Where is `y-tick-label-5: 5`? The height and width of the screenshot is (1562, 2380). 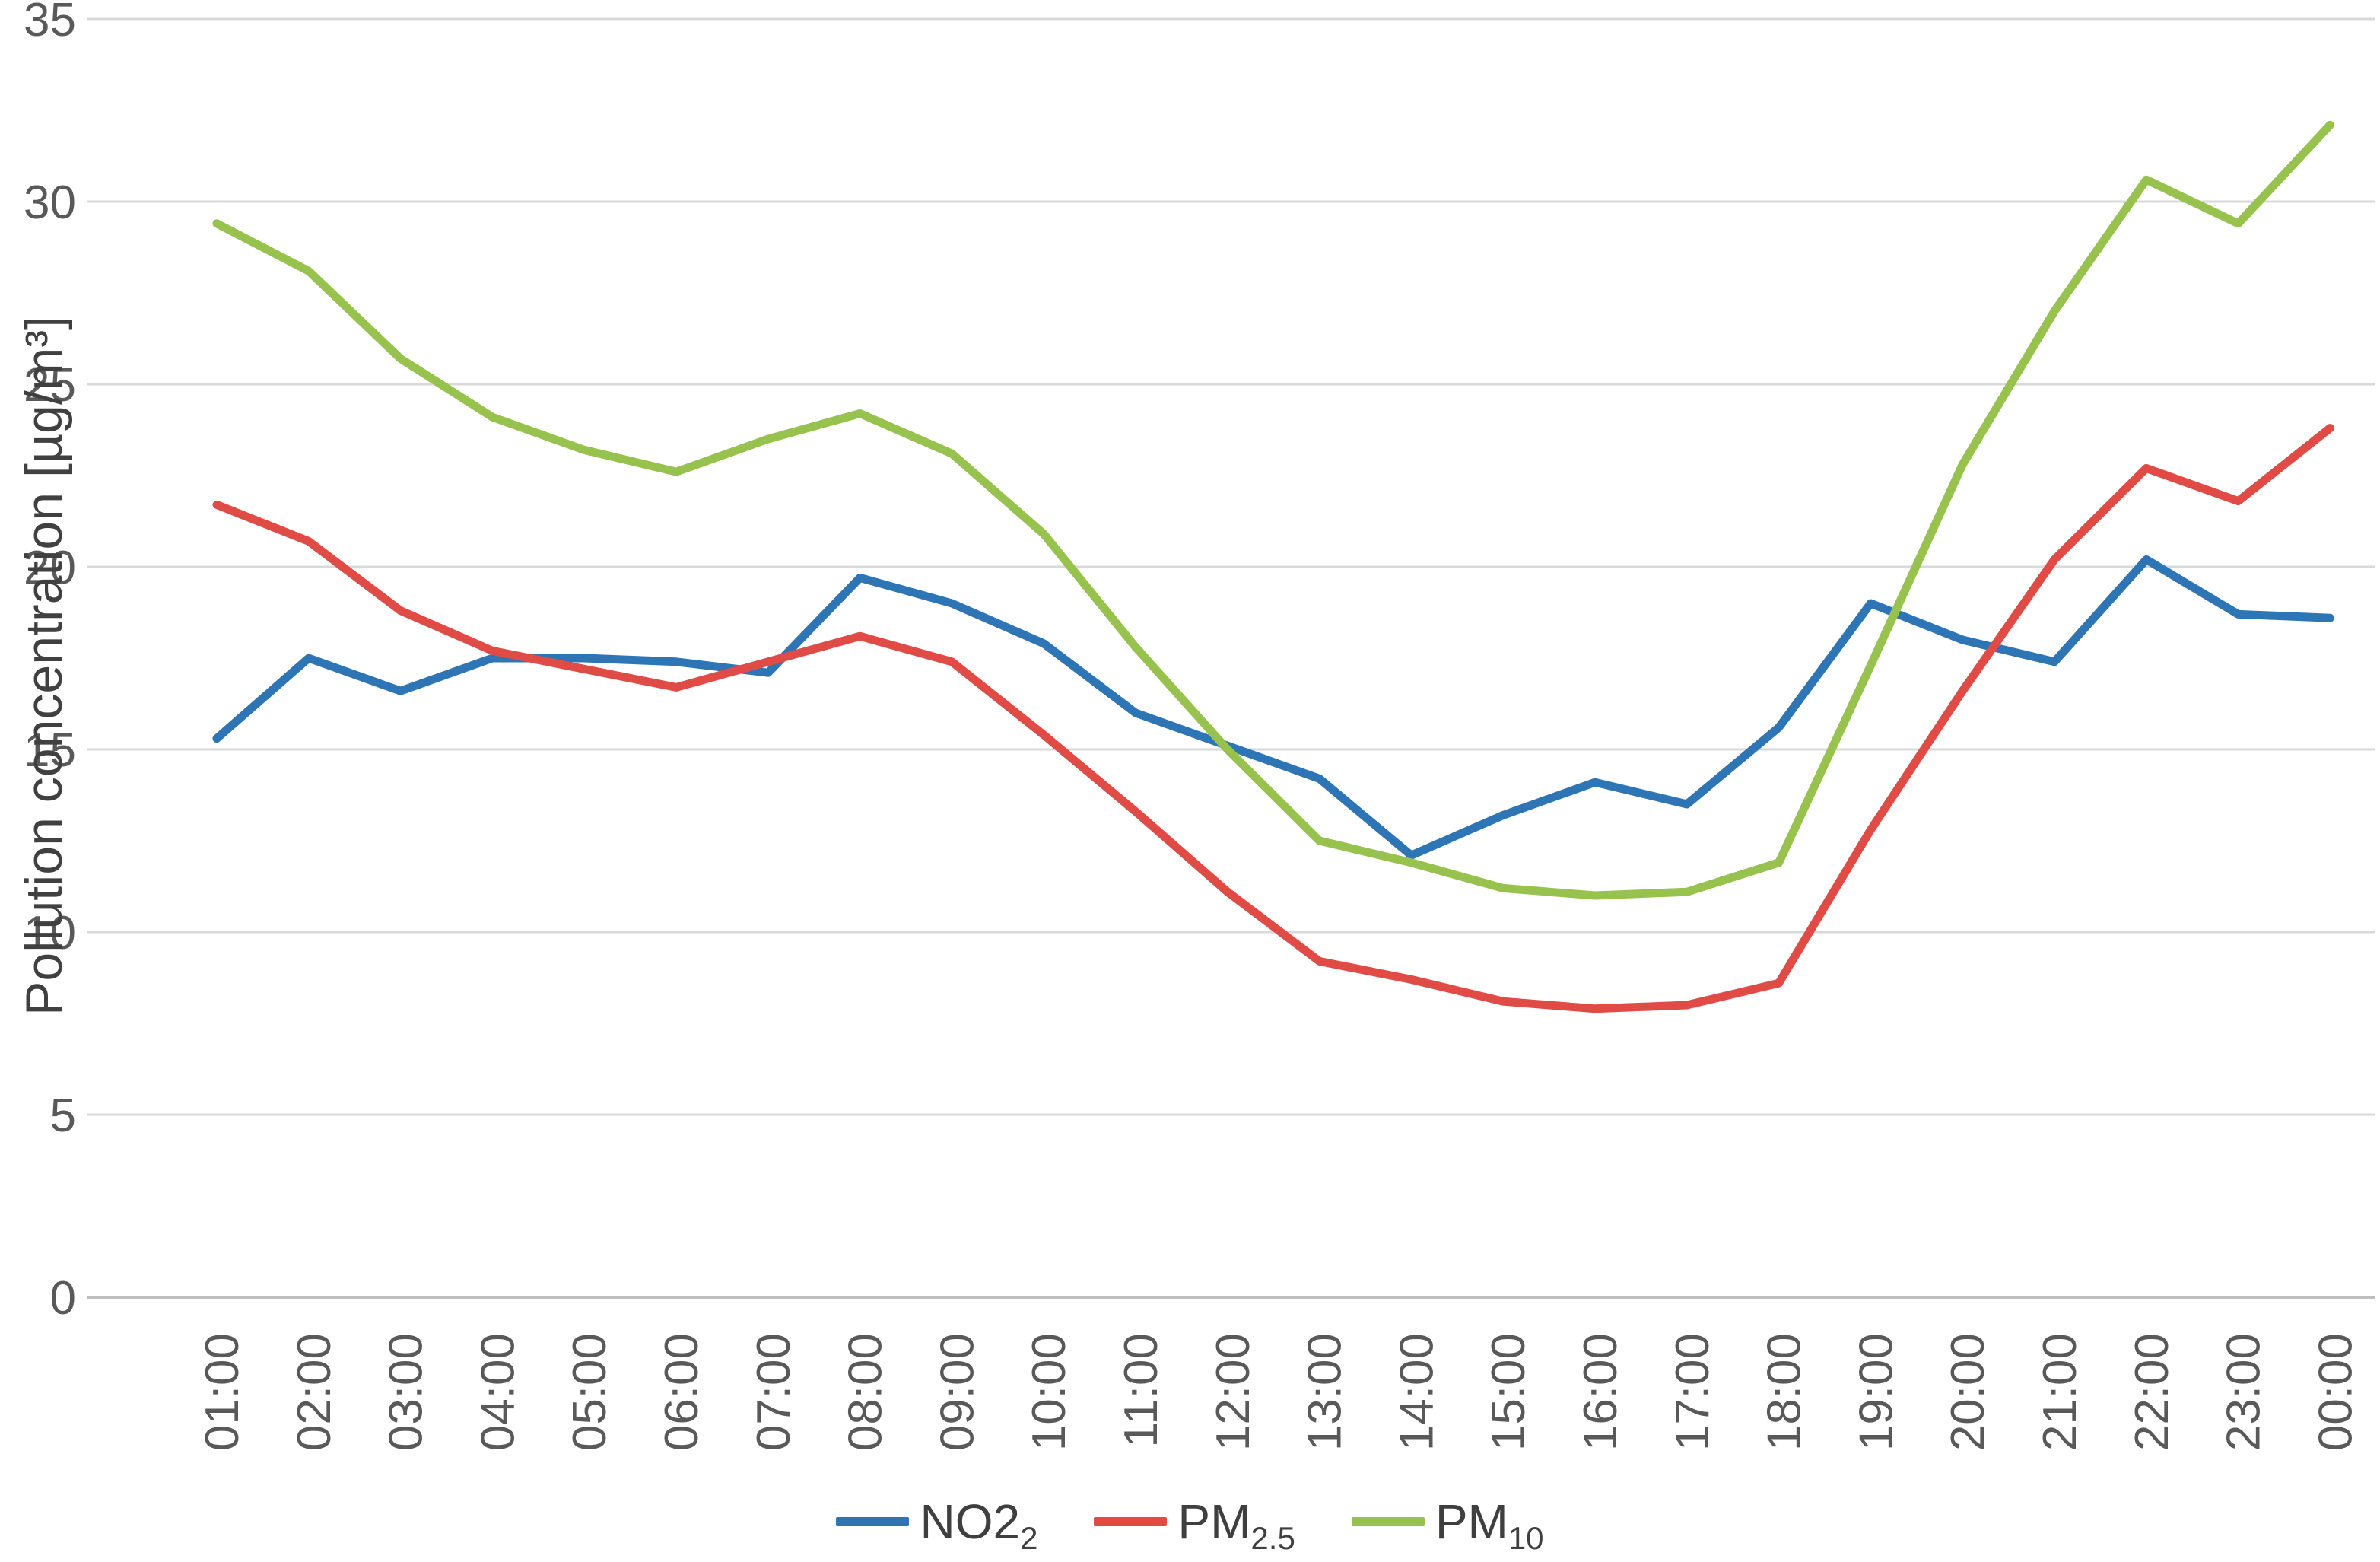
y-tick-label-5: 5 is located at coordinates (63, 1116).